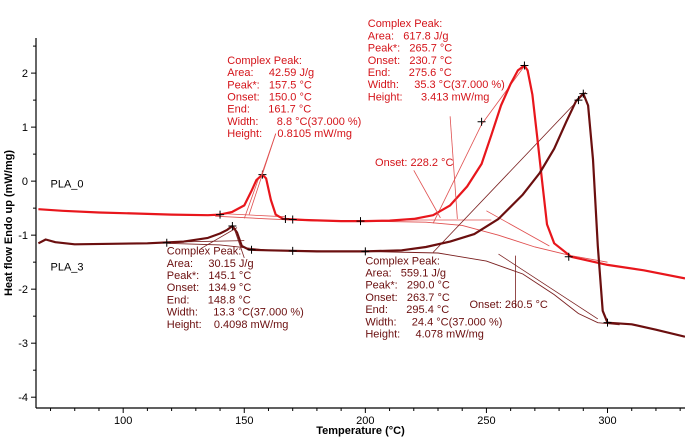  I want to click on annotation-line: Width: 13.3 °C(37.000 %), so click(235, 313).